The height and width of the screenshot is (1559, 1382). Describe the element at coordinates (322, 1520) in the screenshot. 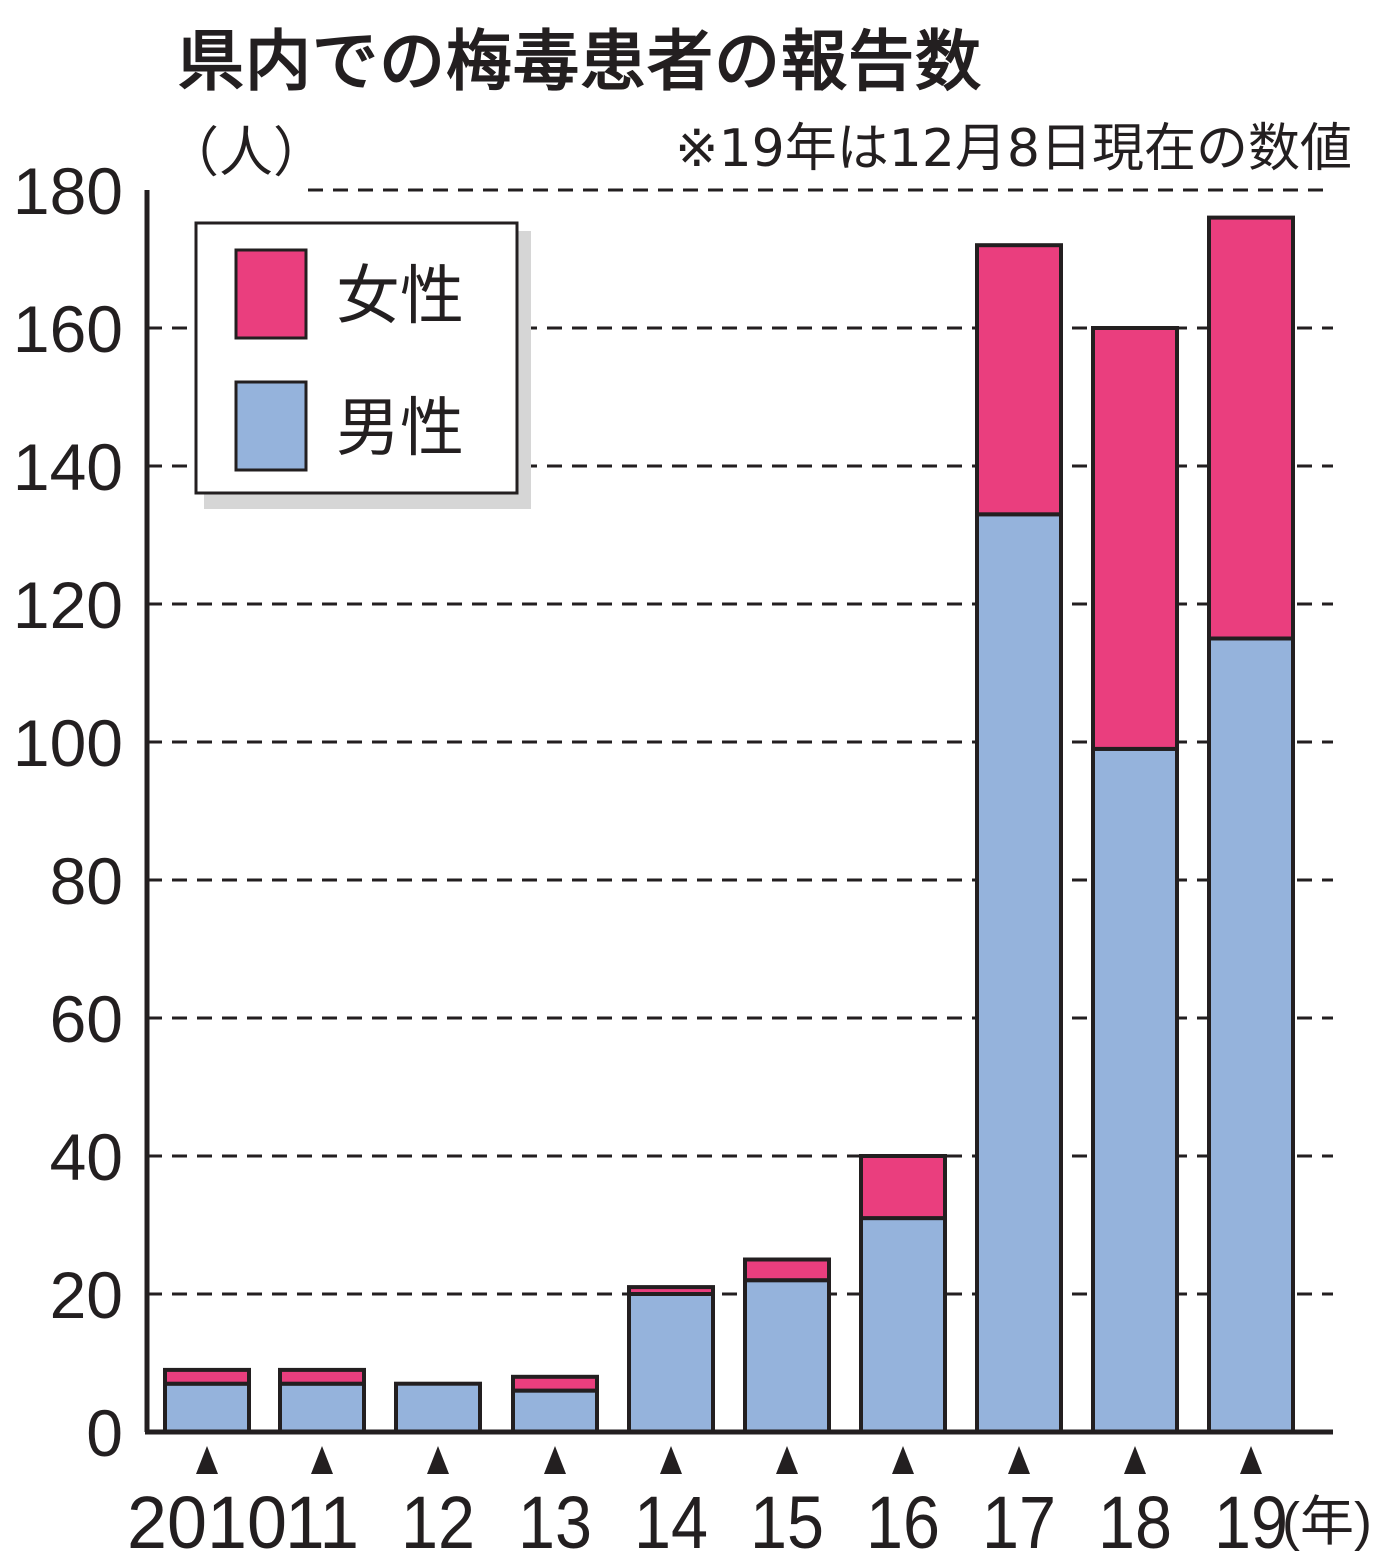

I see `x-tick-label: 11` at that location.